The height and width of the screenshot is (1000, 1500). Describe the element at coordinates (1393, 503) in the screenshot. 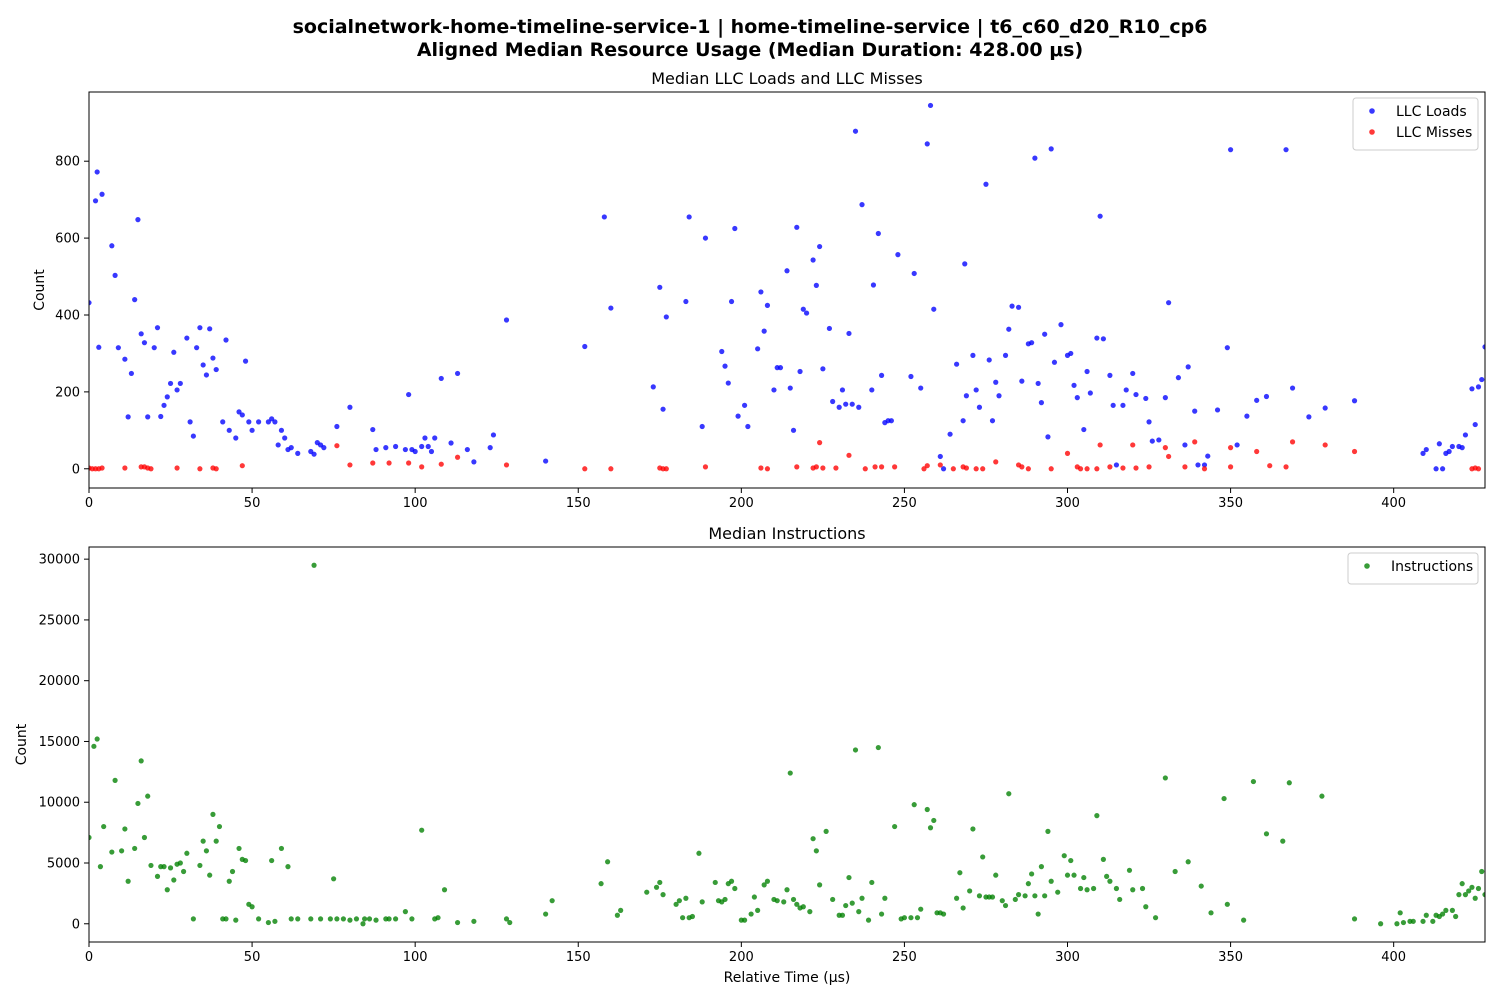

I see `x-tick-label: 400` at that location.